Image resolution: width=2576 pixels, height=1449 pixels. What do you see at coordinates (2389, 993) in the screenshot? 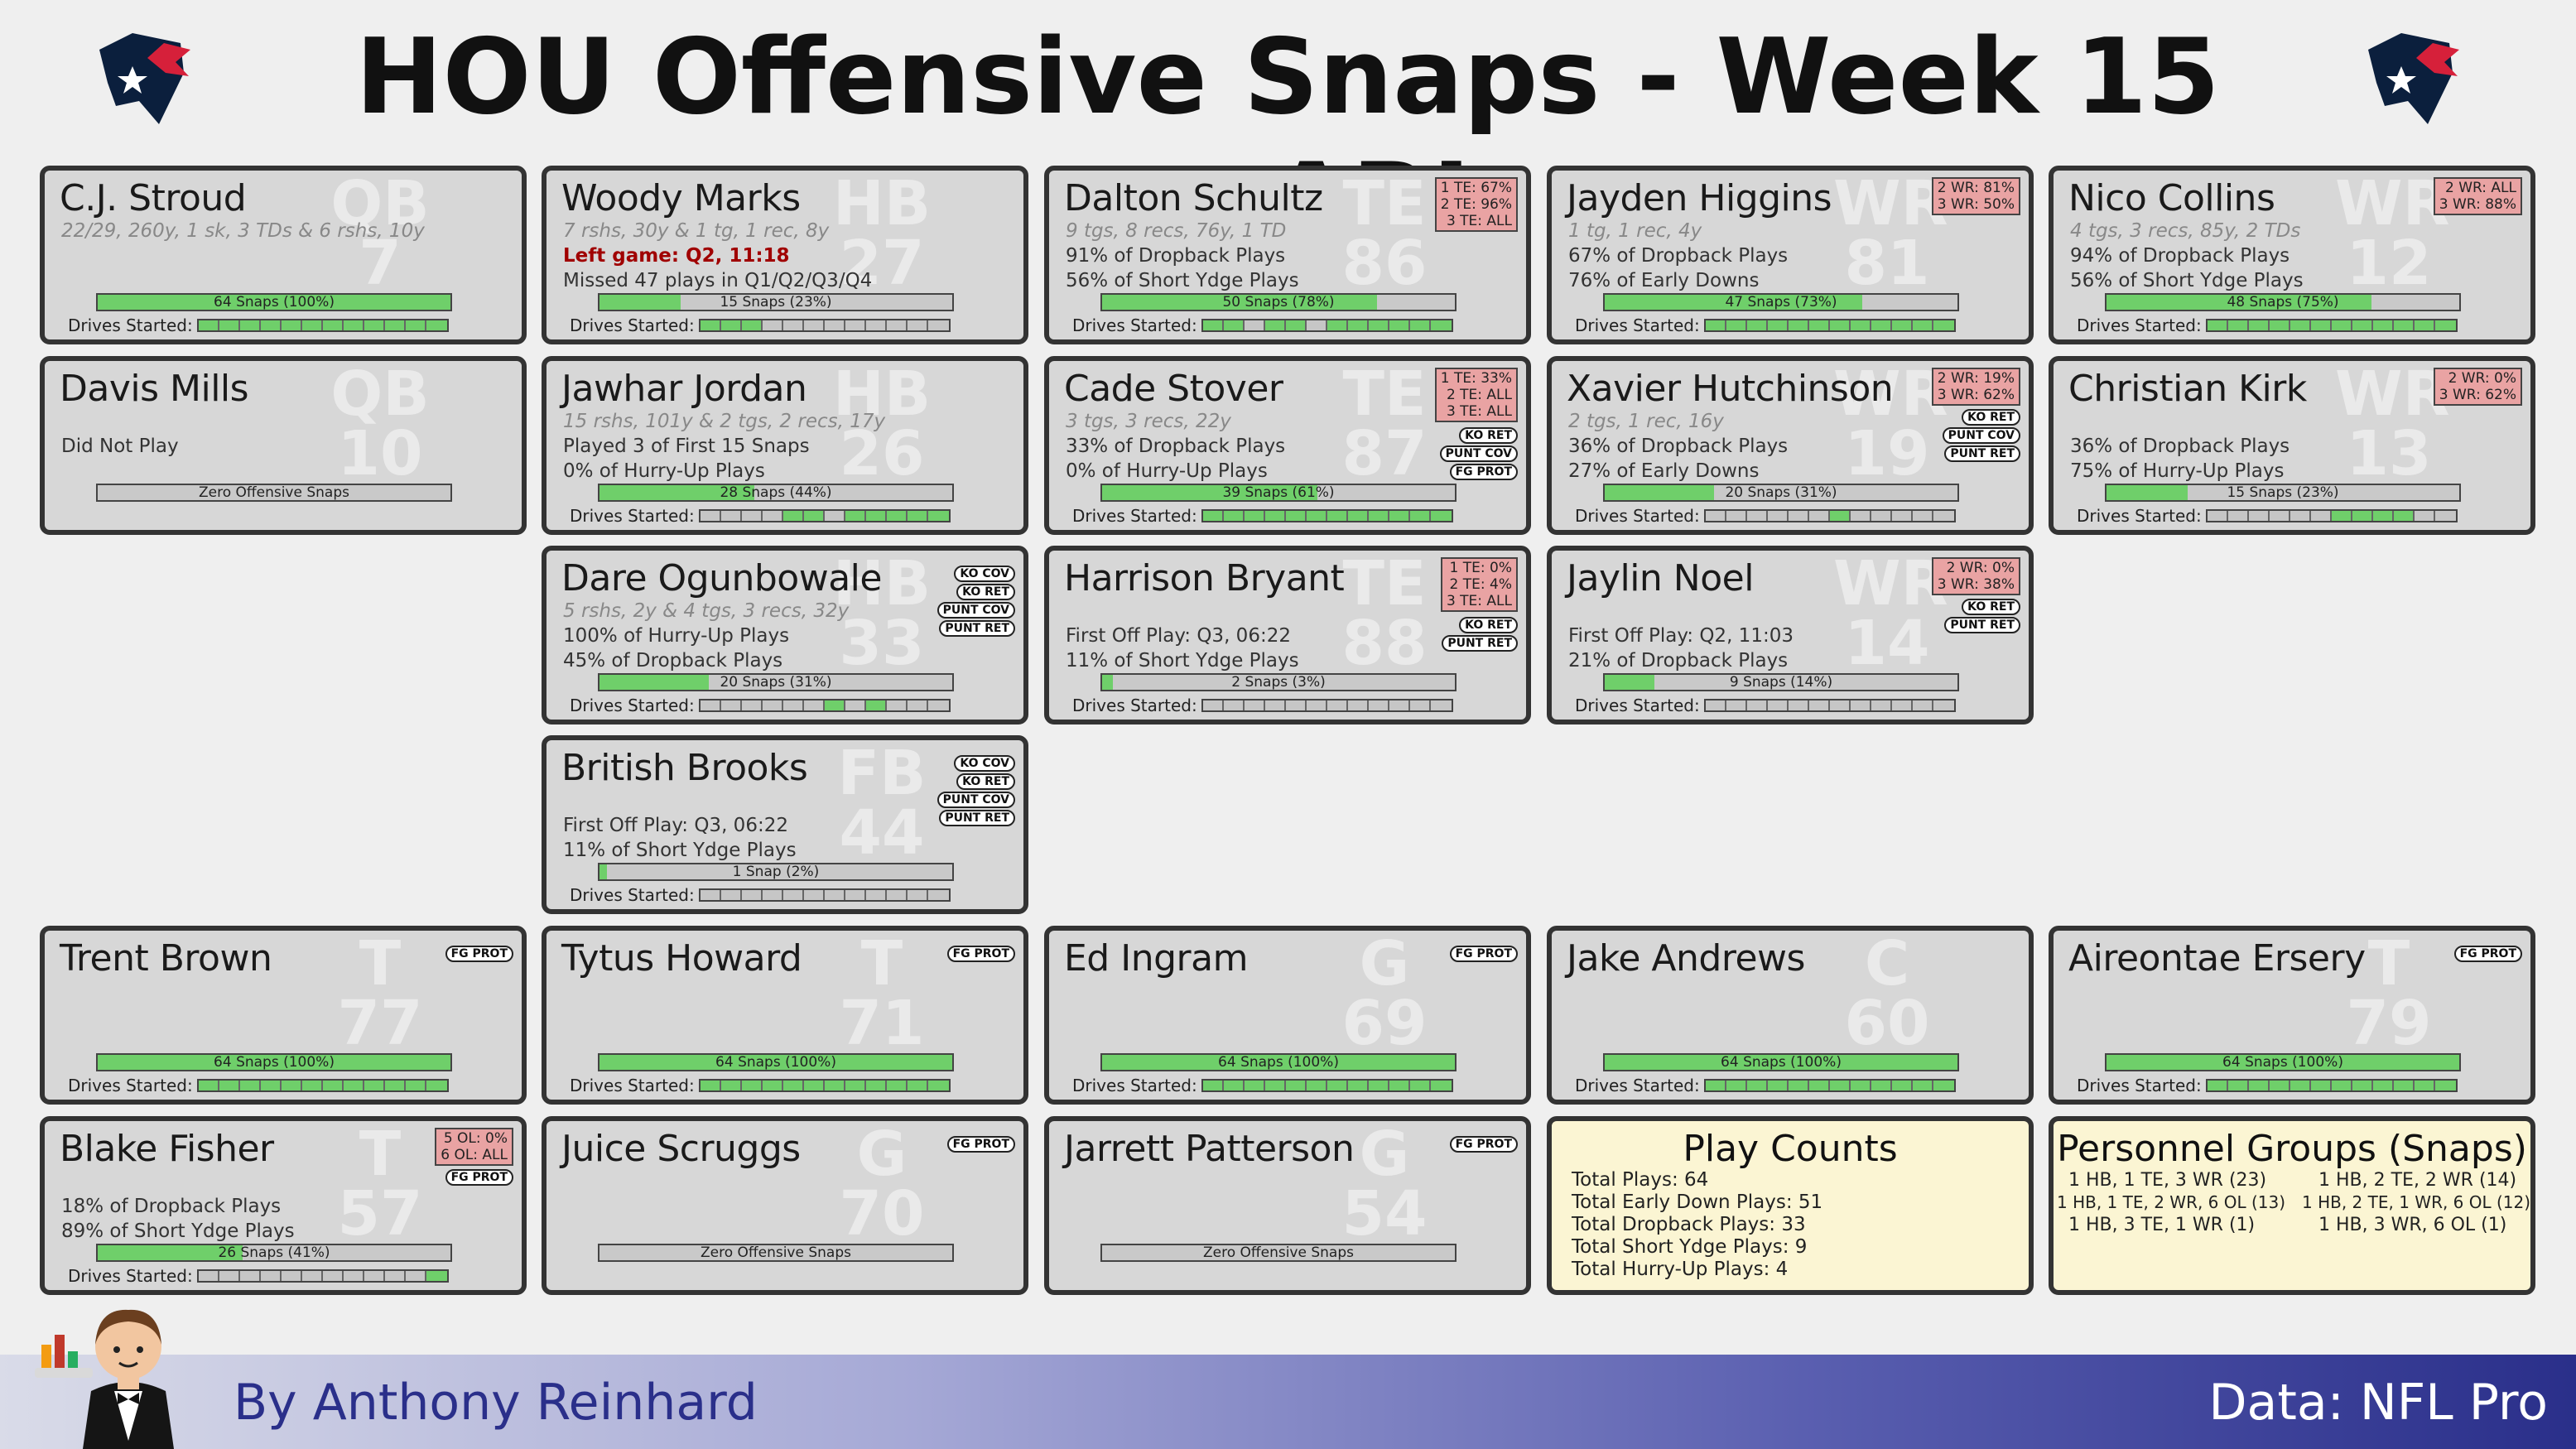
I see `position-watermark: T 79` at bounding box center [2389, 993].